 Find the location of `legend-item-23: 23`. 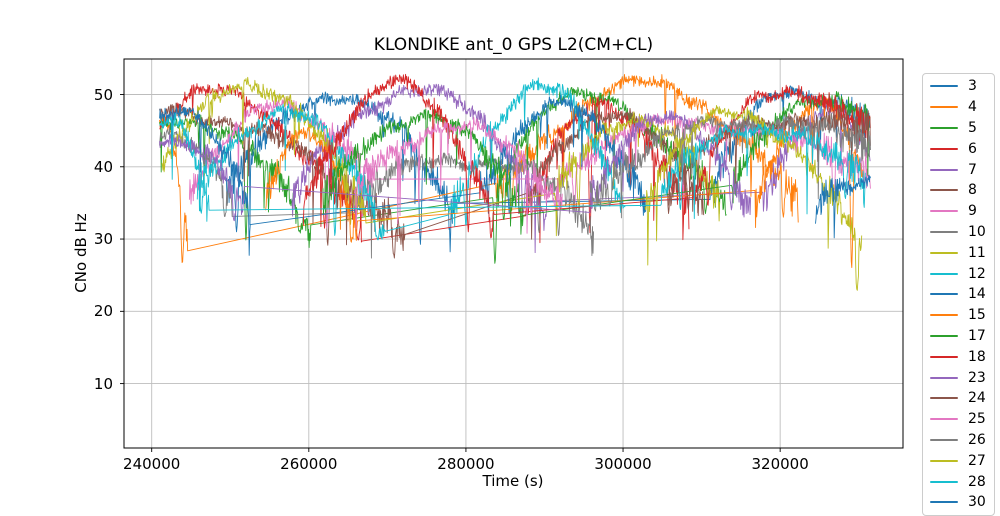

legend-item-23: 23 is located at coordinates (958, 377).